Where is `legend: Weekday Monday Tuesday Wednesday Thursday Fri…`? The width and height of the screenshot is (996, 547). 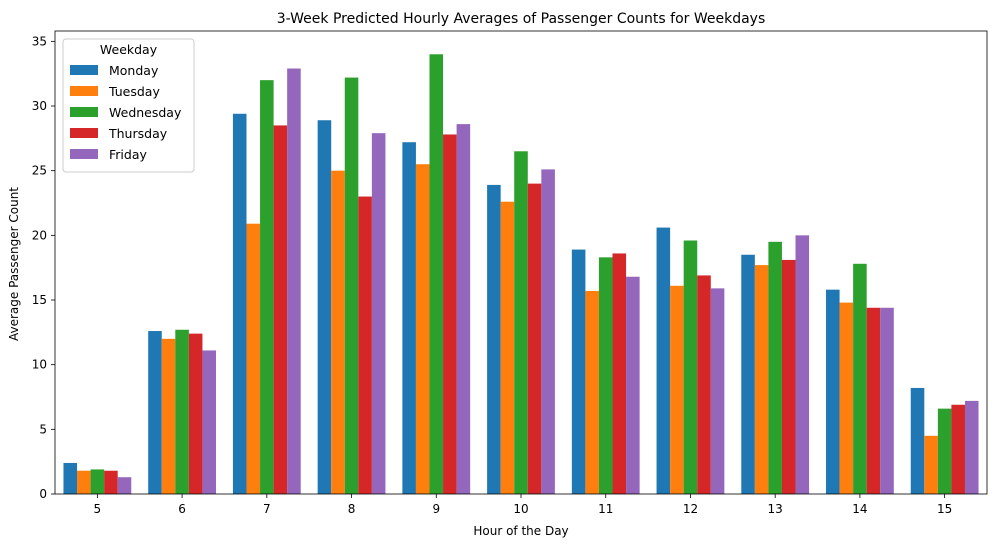
legend: Weekday Monday Tuesday Wednesday Thursday Fri… is located at coordinates (128, 105).